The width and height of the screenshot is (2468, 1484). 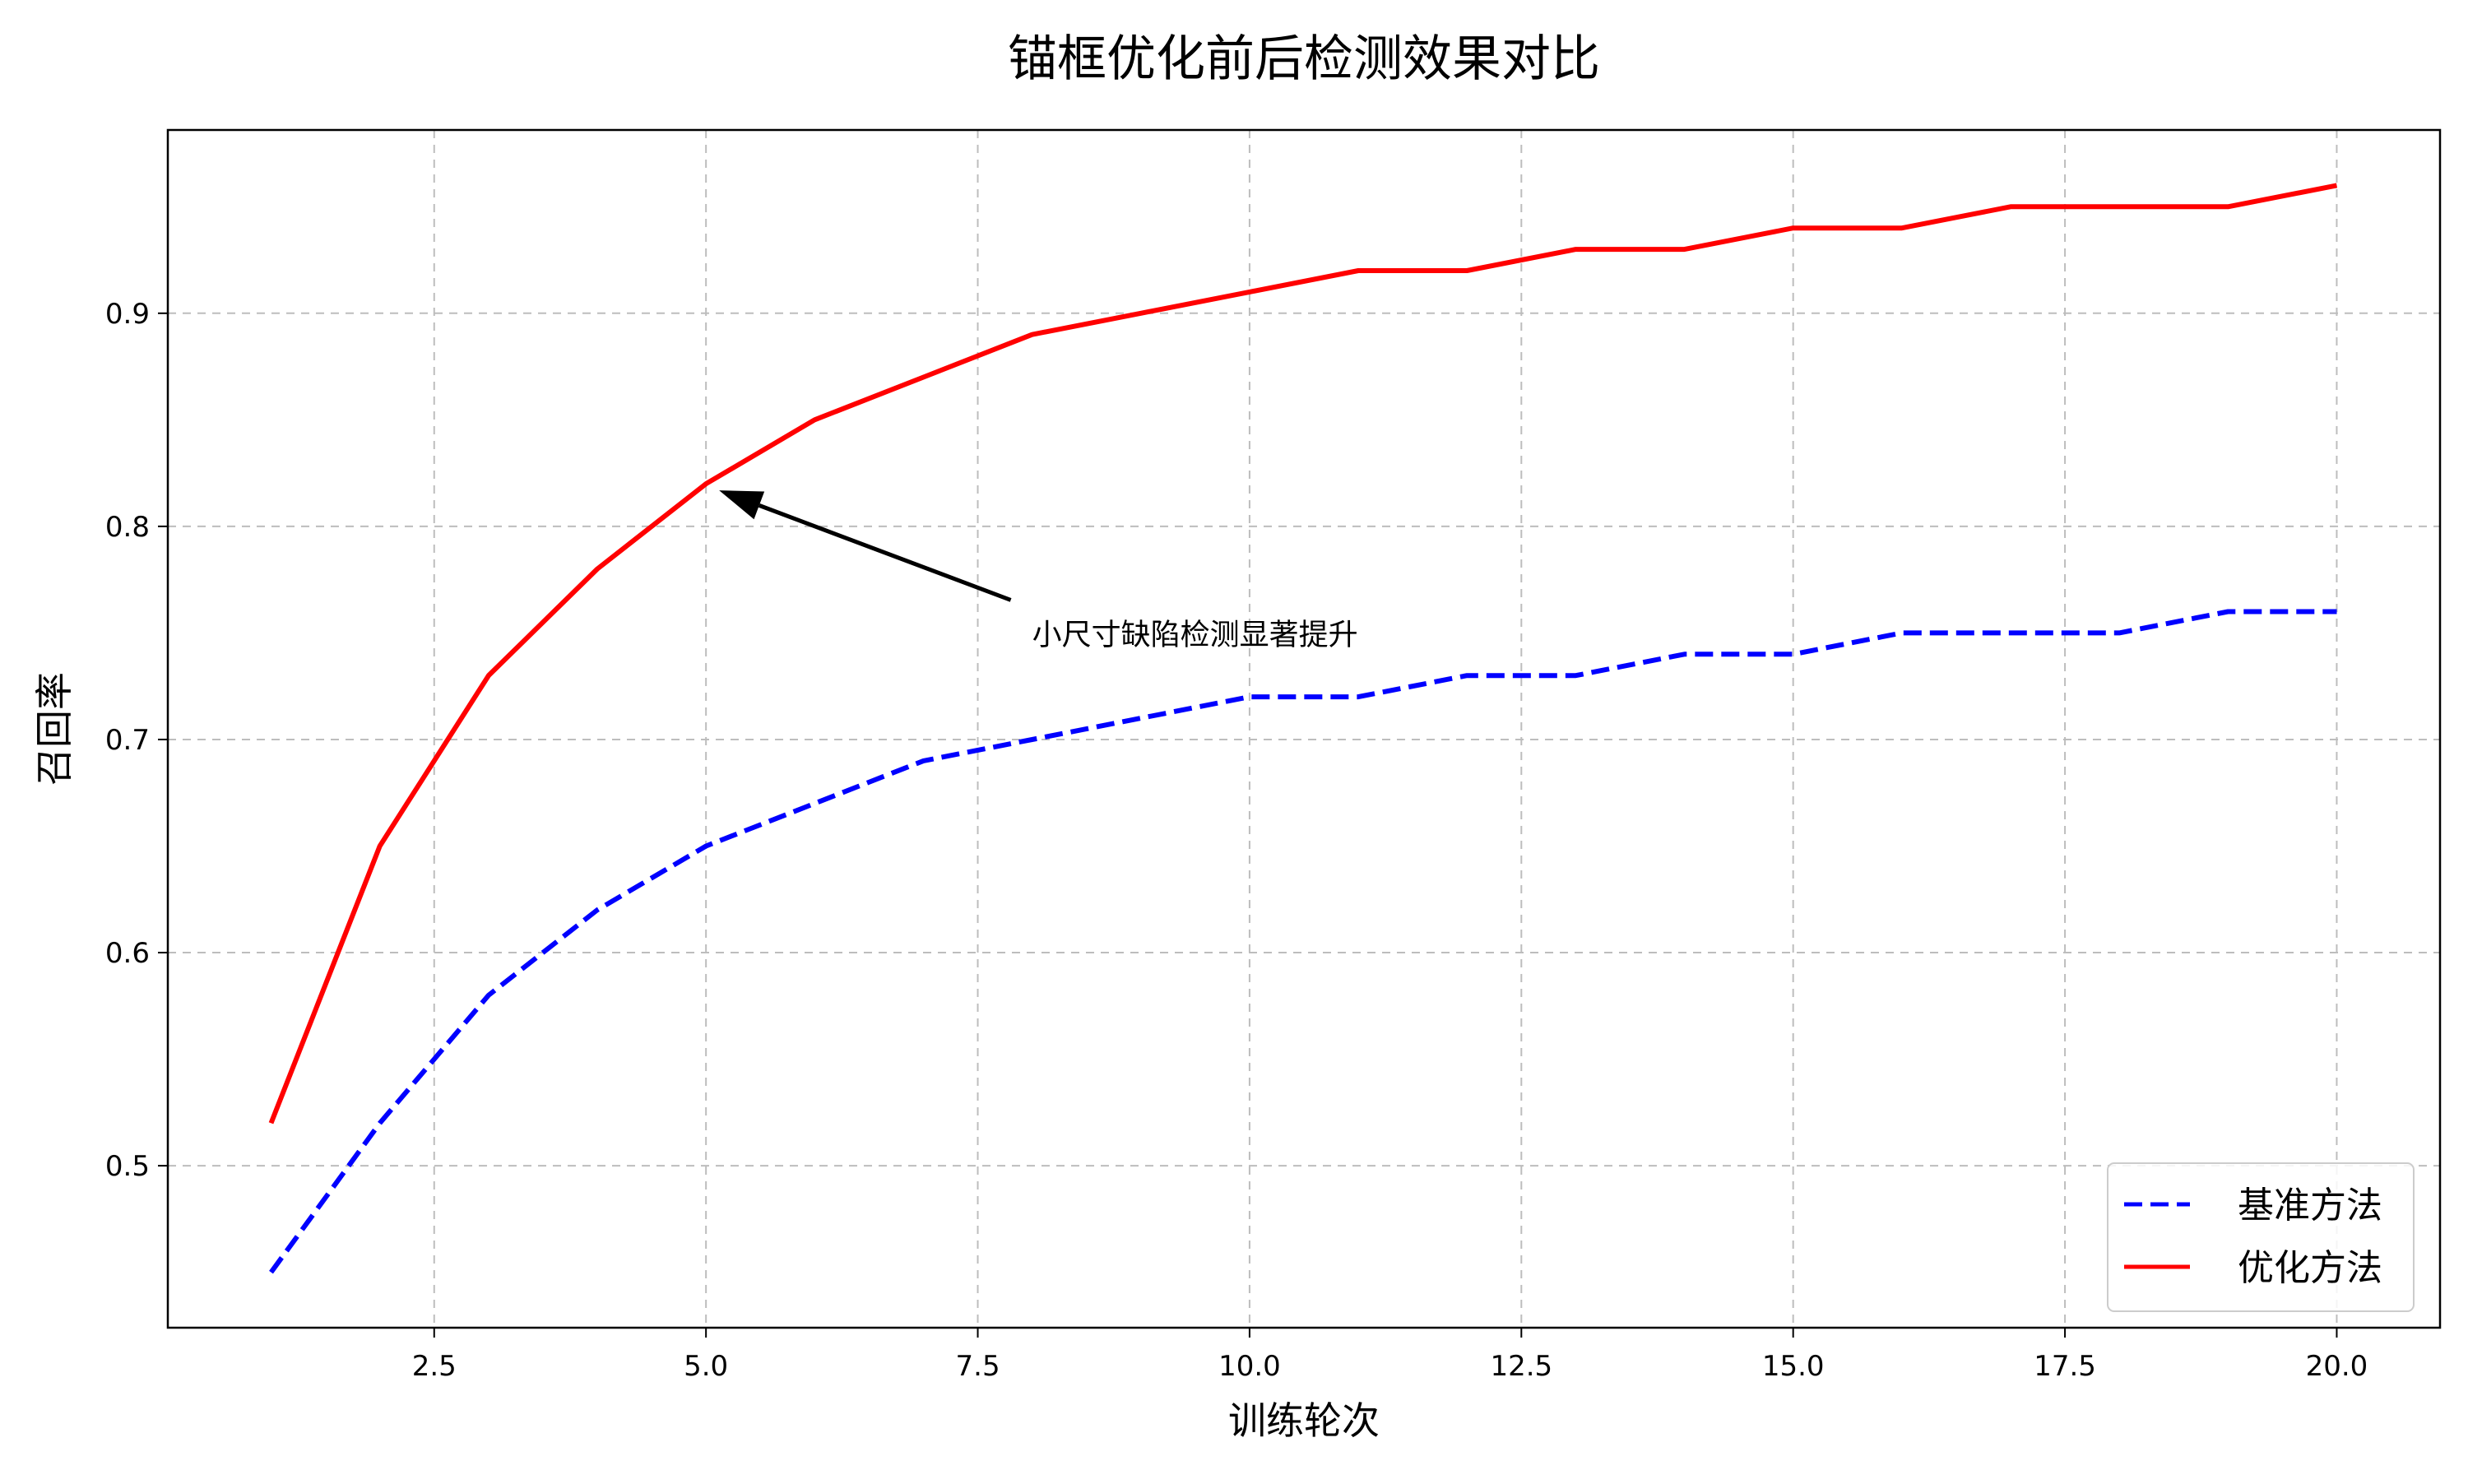 I want to click on y-tick-label: 0.8, so click(x=127, y=527).